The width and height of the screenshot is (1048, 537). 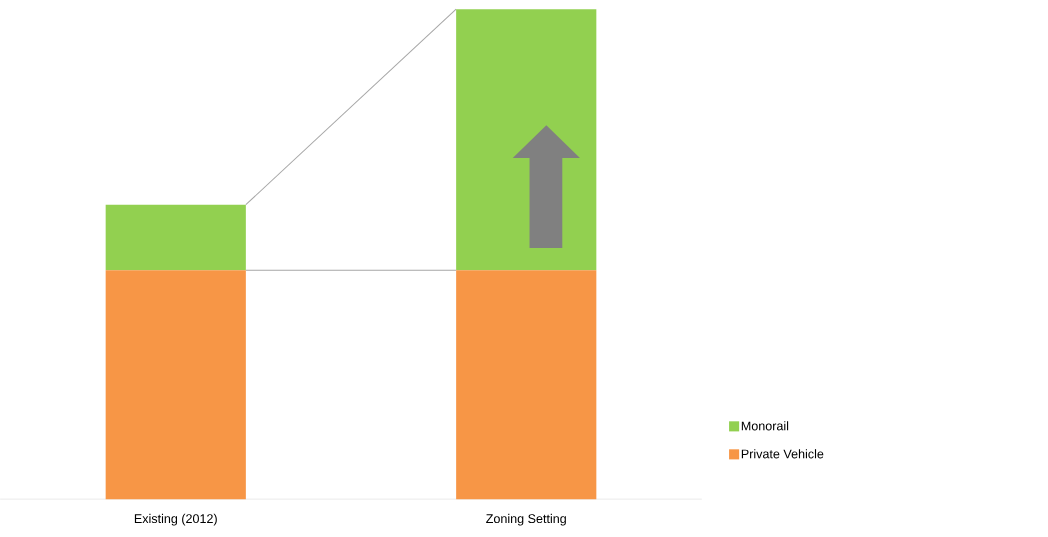 I want to click on legend-label: Private Vehicle, so click(x=782, y=454).